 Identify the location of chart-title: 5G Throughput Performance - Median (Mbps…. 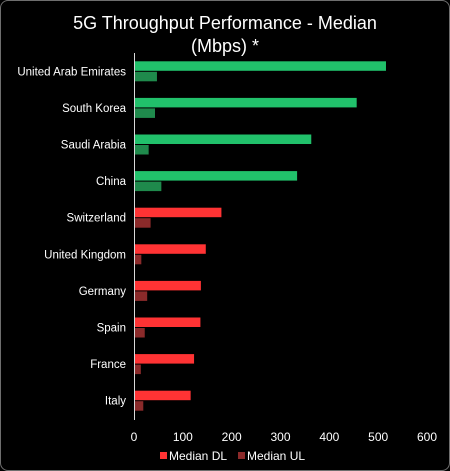
(225, 35).